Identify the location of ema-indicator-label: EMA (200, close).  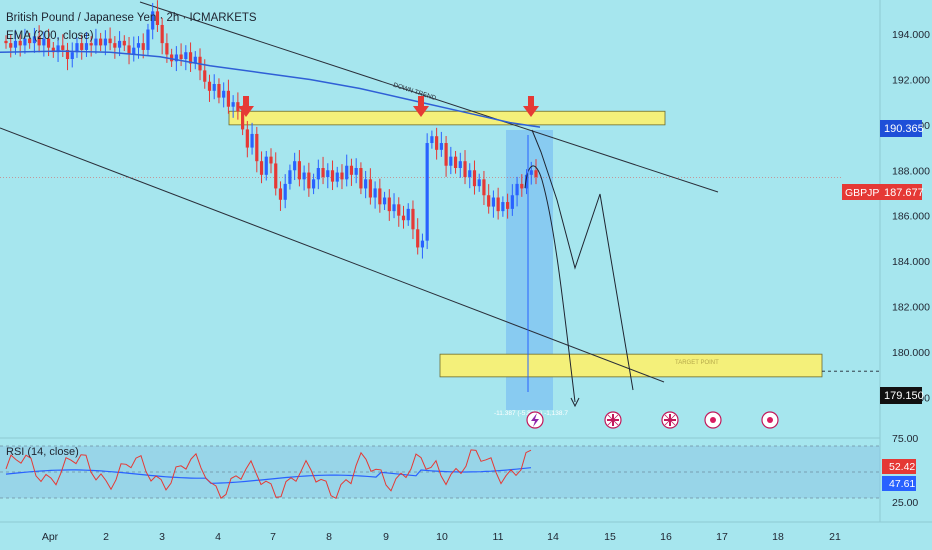
(50, 36).